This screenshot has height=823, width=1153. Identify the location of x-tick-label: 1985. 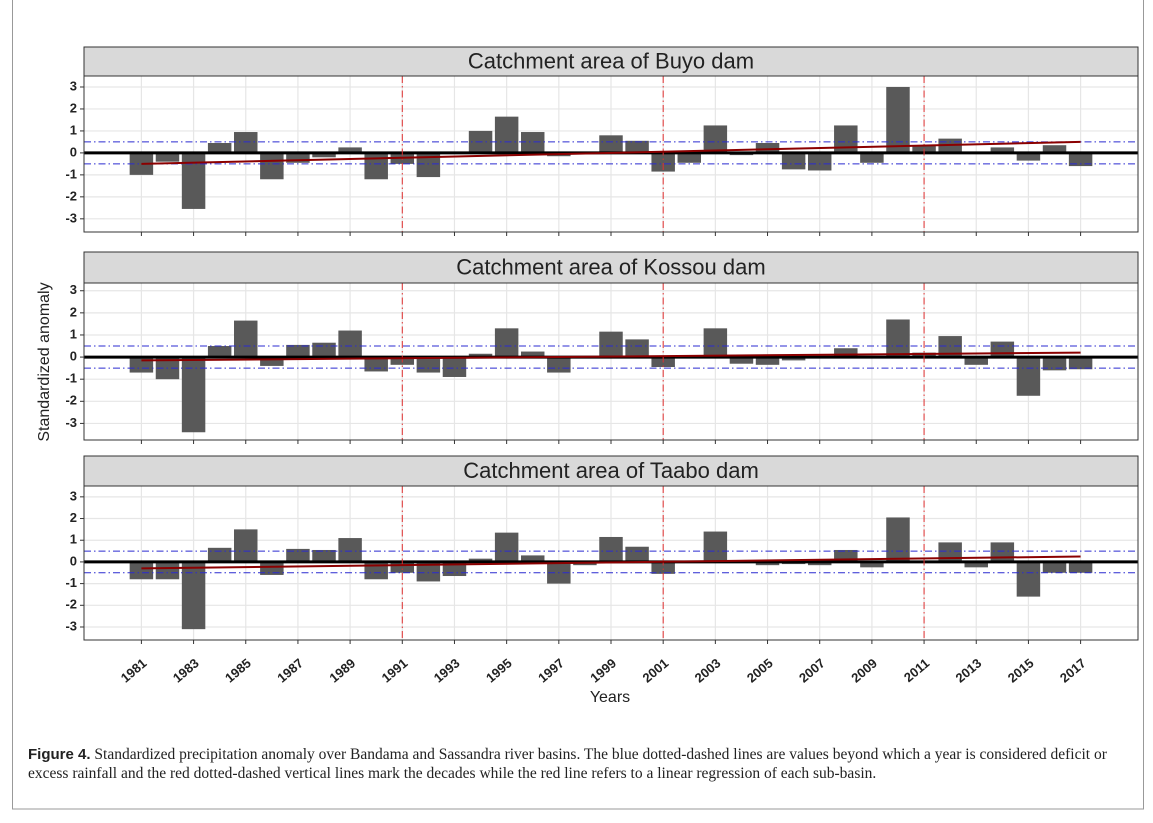
(238, 670).